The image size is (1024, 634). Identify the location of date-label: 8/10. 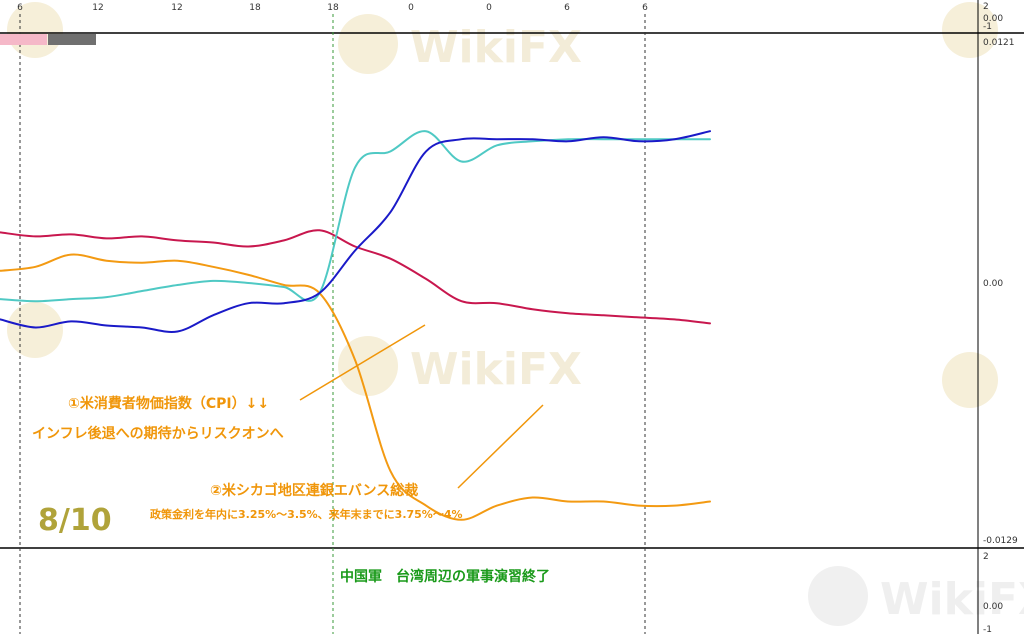
(75, 520).